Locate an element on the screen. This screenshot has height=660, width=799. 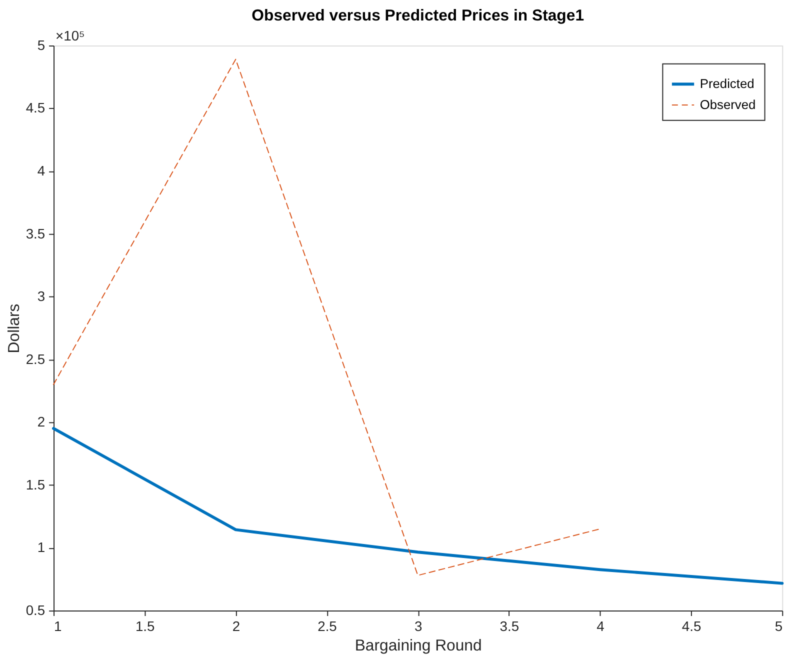
x-tick-label: 1 is located at coordinates (58, 626).